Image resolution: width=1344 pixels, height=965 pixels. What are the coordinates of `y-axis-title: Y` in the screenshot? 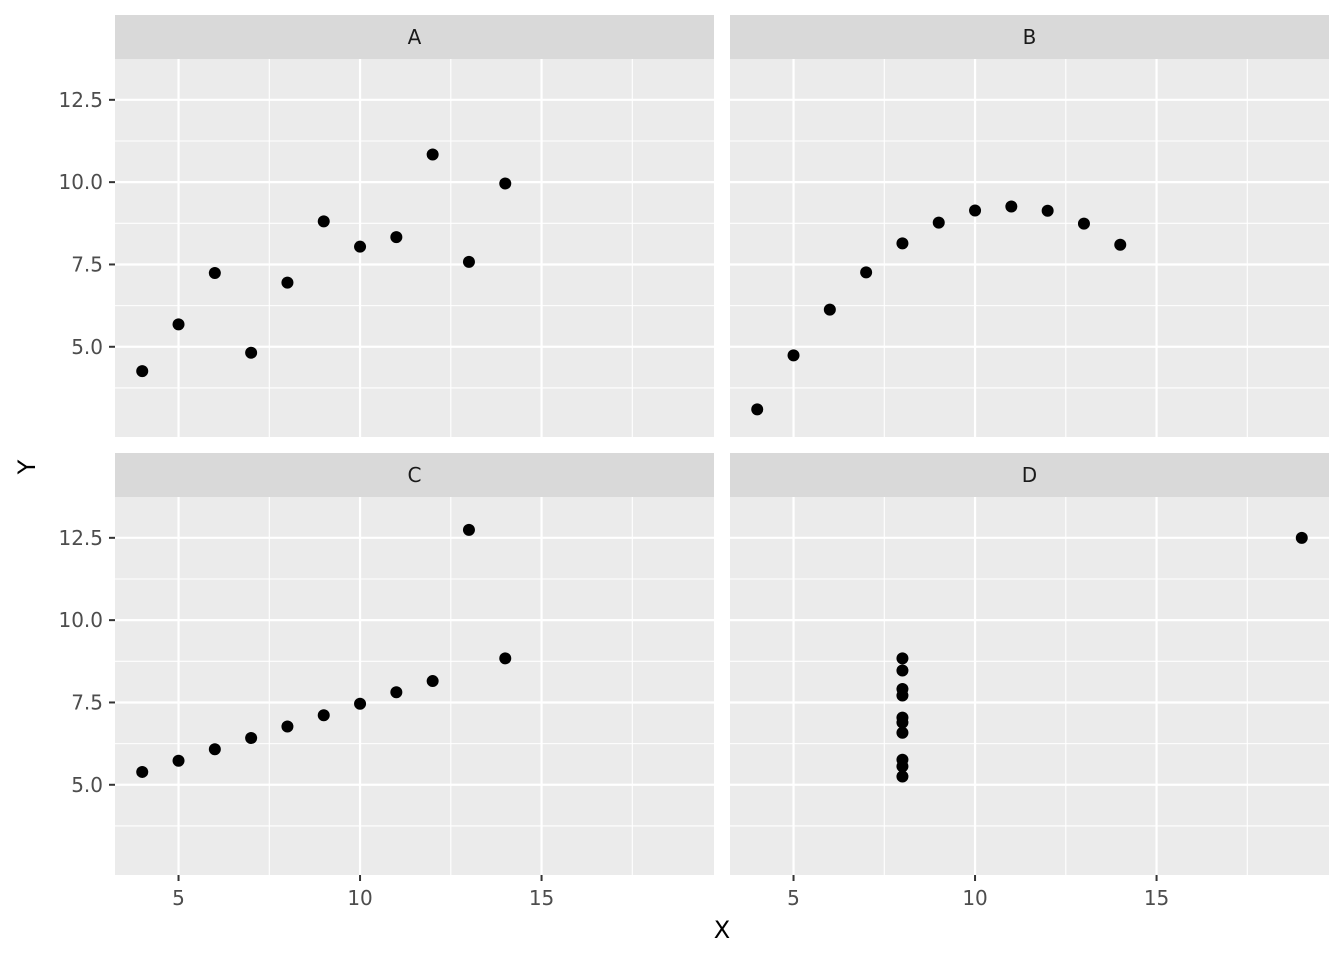 It's located at (27, 467).